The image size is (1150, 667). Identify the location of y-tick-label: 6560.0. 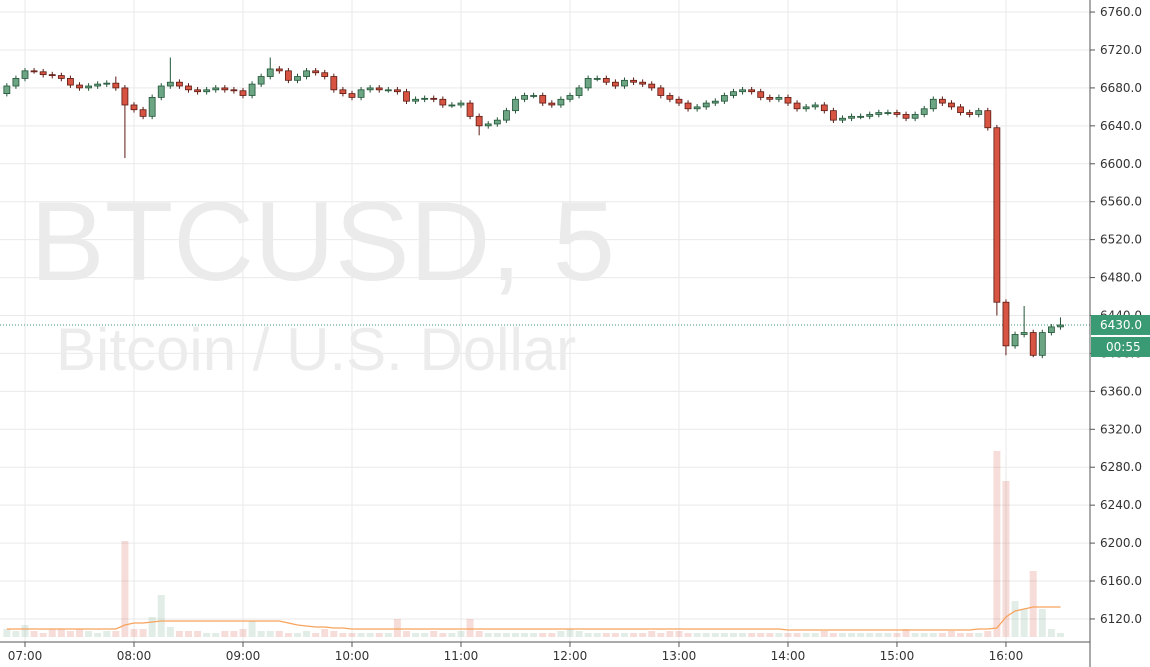
(1121, 202).